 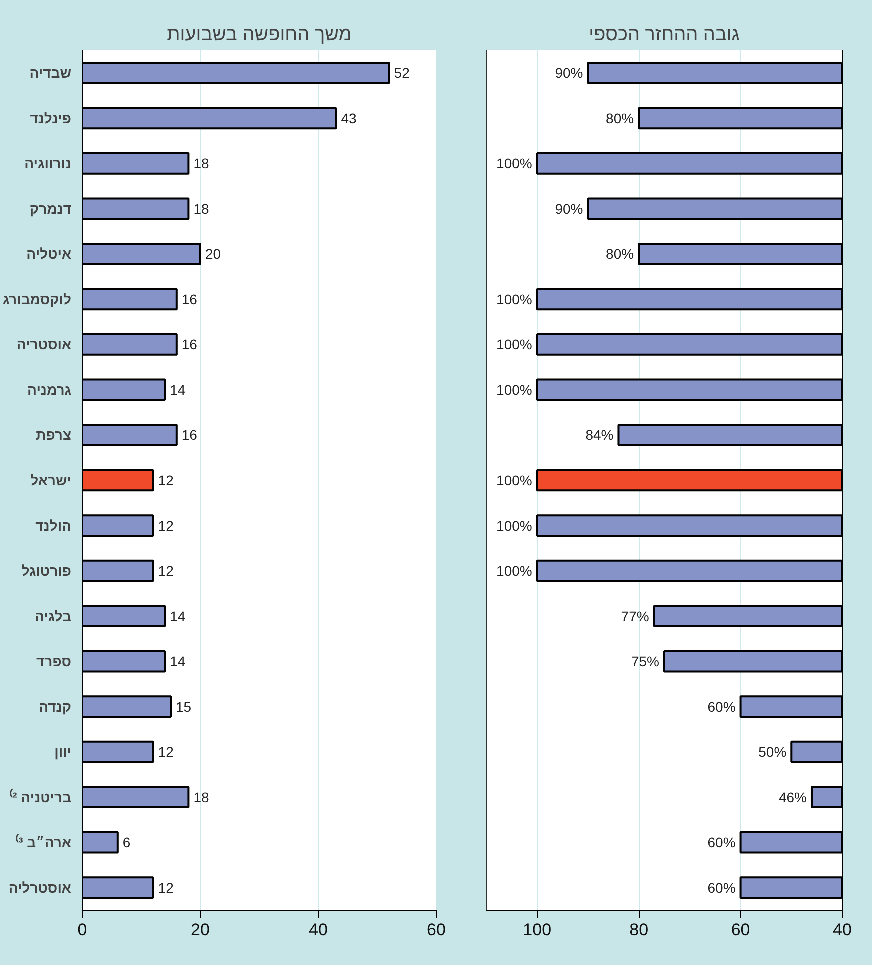 What do you see at coordinates (63, 752) in the screenshot?
I see `y-tick-label: יוון` at bounding box center [63, 752].